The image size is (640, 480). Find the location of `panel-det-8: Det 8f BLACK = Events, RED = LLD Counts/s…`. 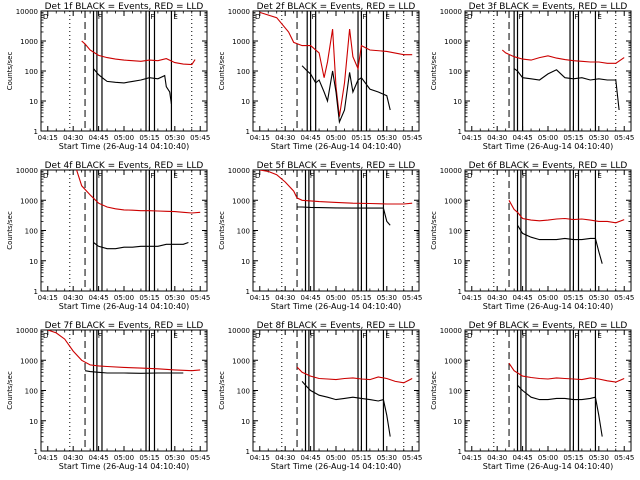

panel-det-8: Det 8f BLACK = Events, RED = LLD Counts/s… is located at coordinates (320, 396).